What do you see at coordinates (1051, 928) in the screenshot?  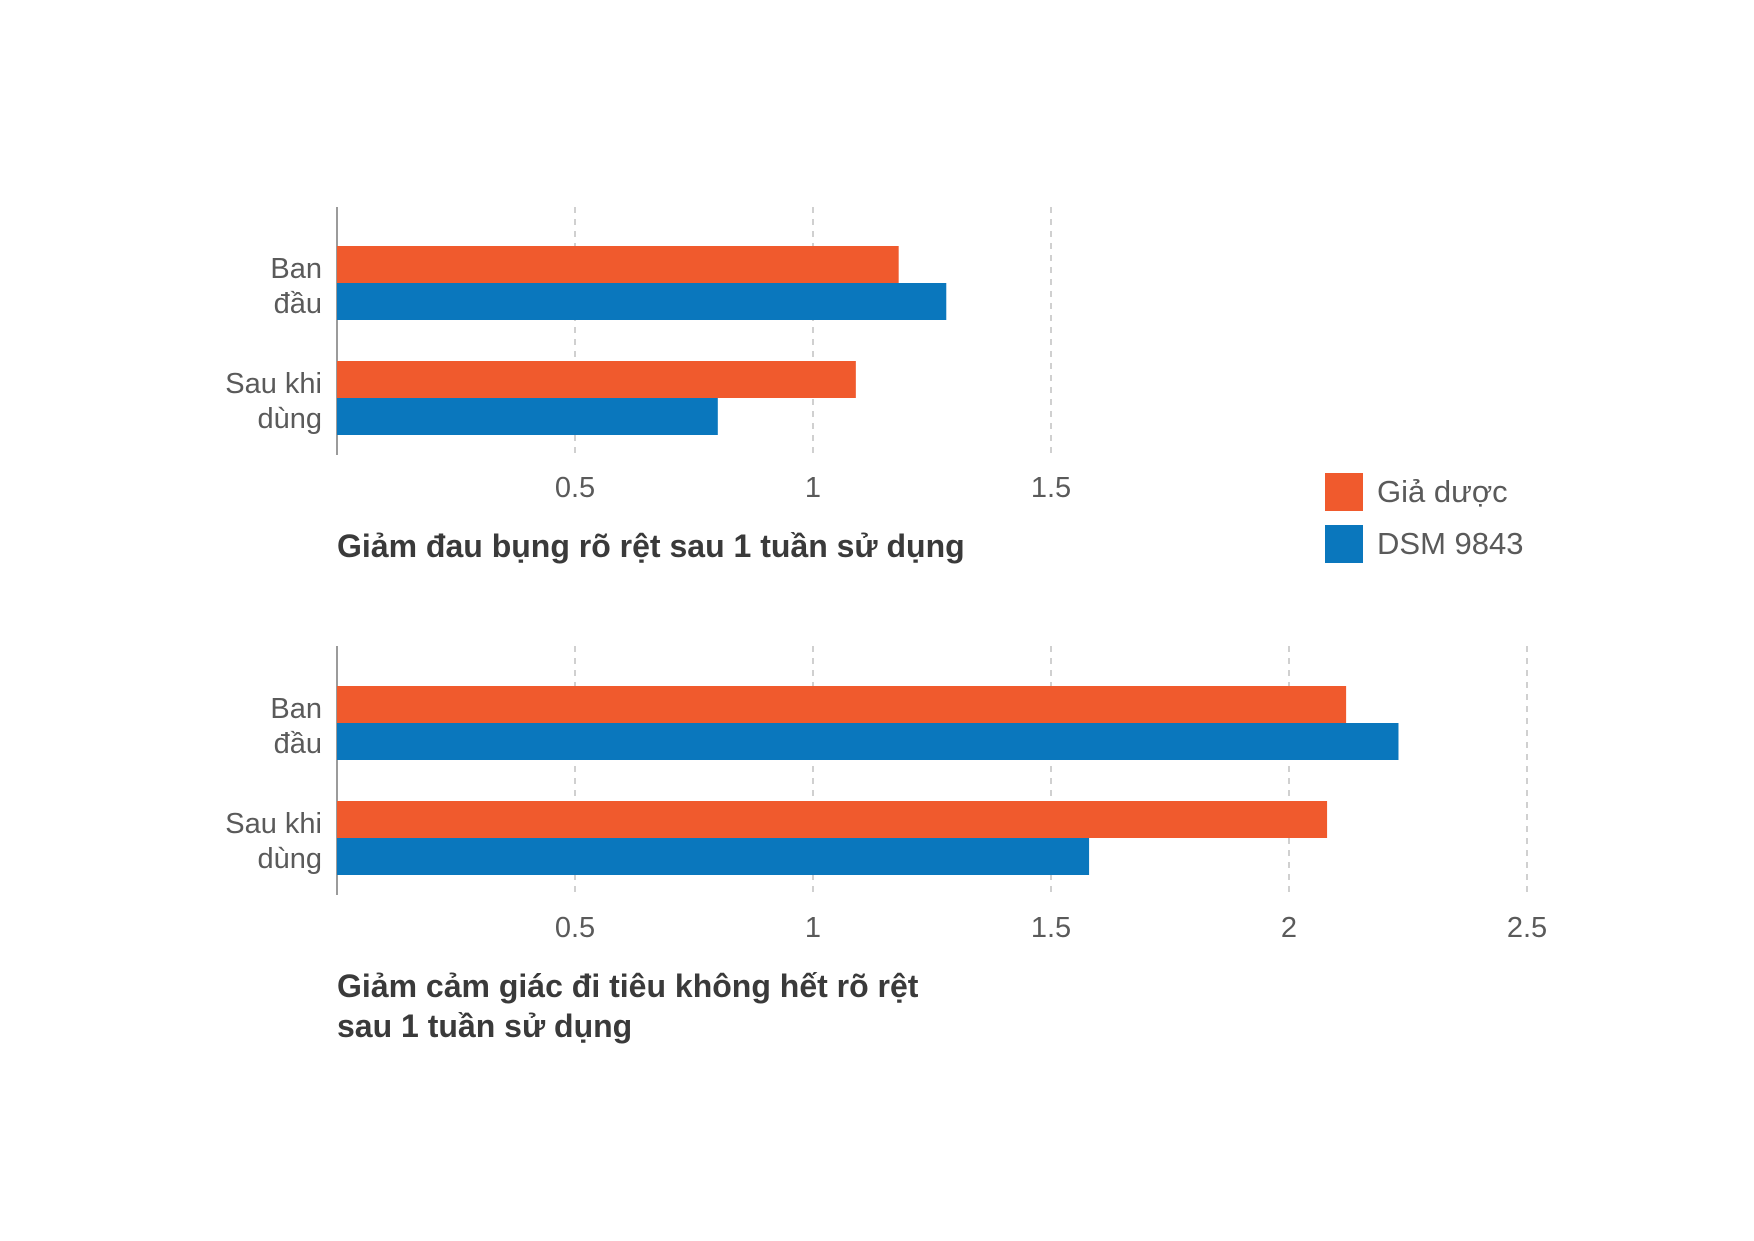 I see `chart2-tick-label-3: 1.5` at bounding box center [1051, 928].